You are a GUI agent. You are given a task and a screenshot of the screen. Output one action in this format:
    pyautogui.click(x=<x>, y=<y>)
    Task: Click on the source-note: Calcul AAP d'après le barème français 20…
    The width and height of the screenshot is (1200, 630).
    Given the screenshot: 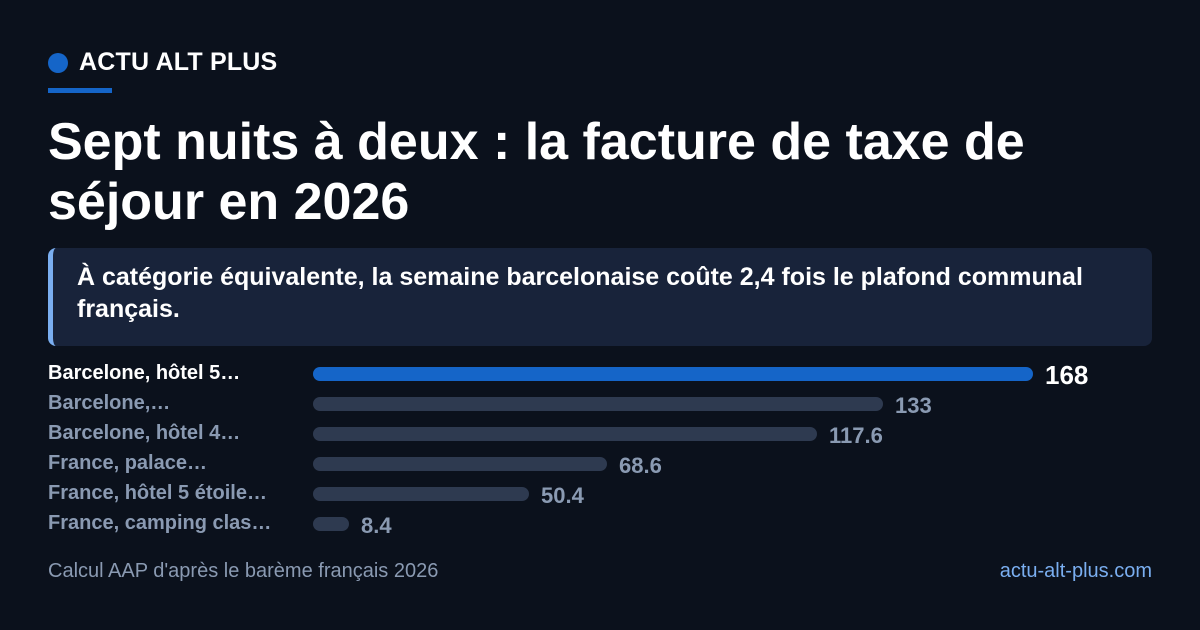 What is the action you would take?
    pyautogui.click(x=243, y=571)
    